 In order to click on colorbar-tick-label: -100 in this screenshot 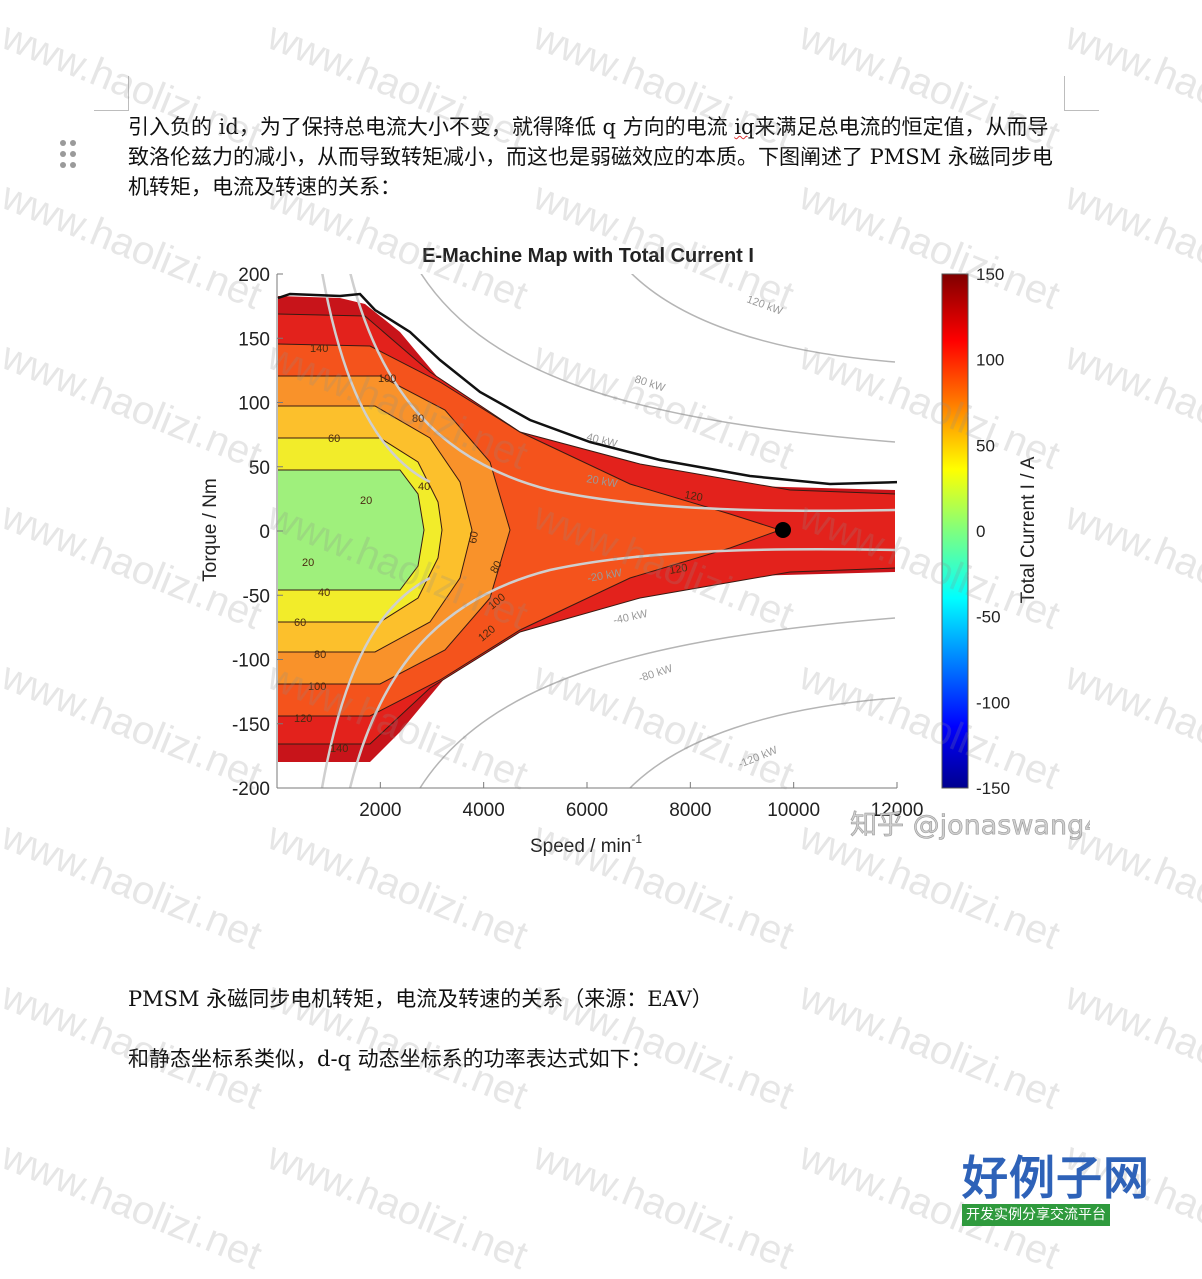, I will do `click(993, 702)`.